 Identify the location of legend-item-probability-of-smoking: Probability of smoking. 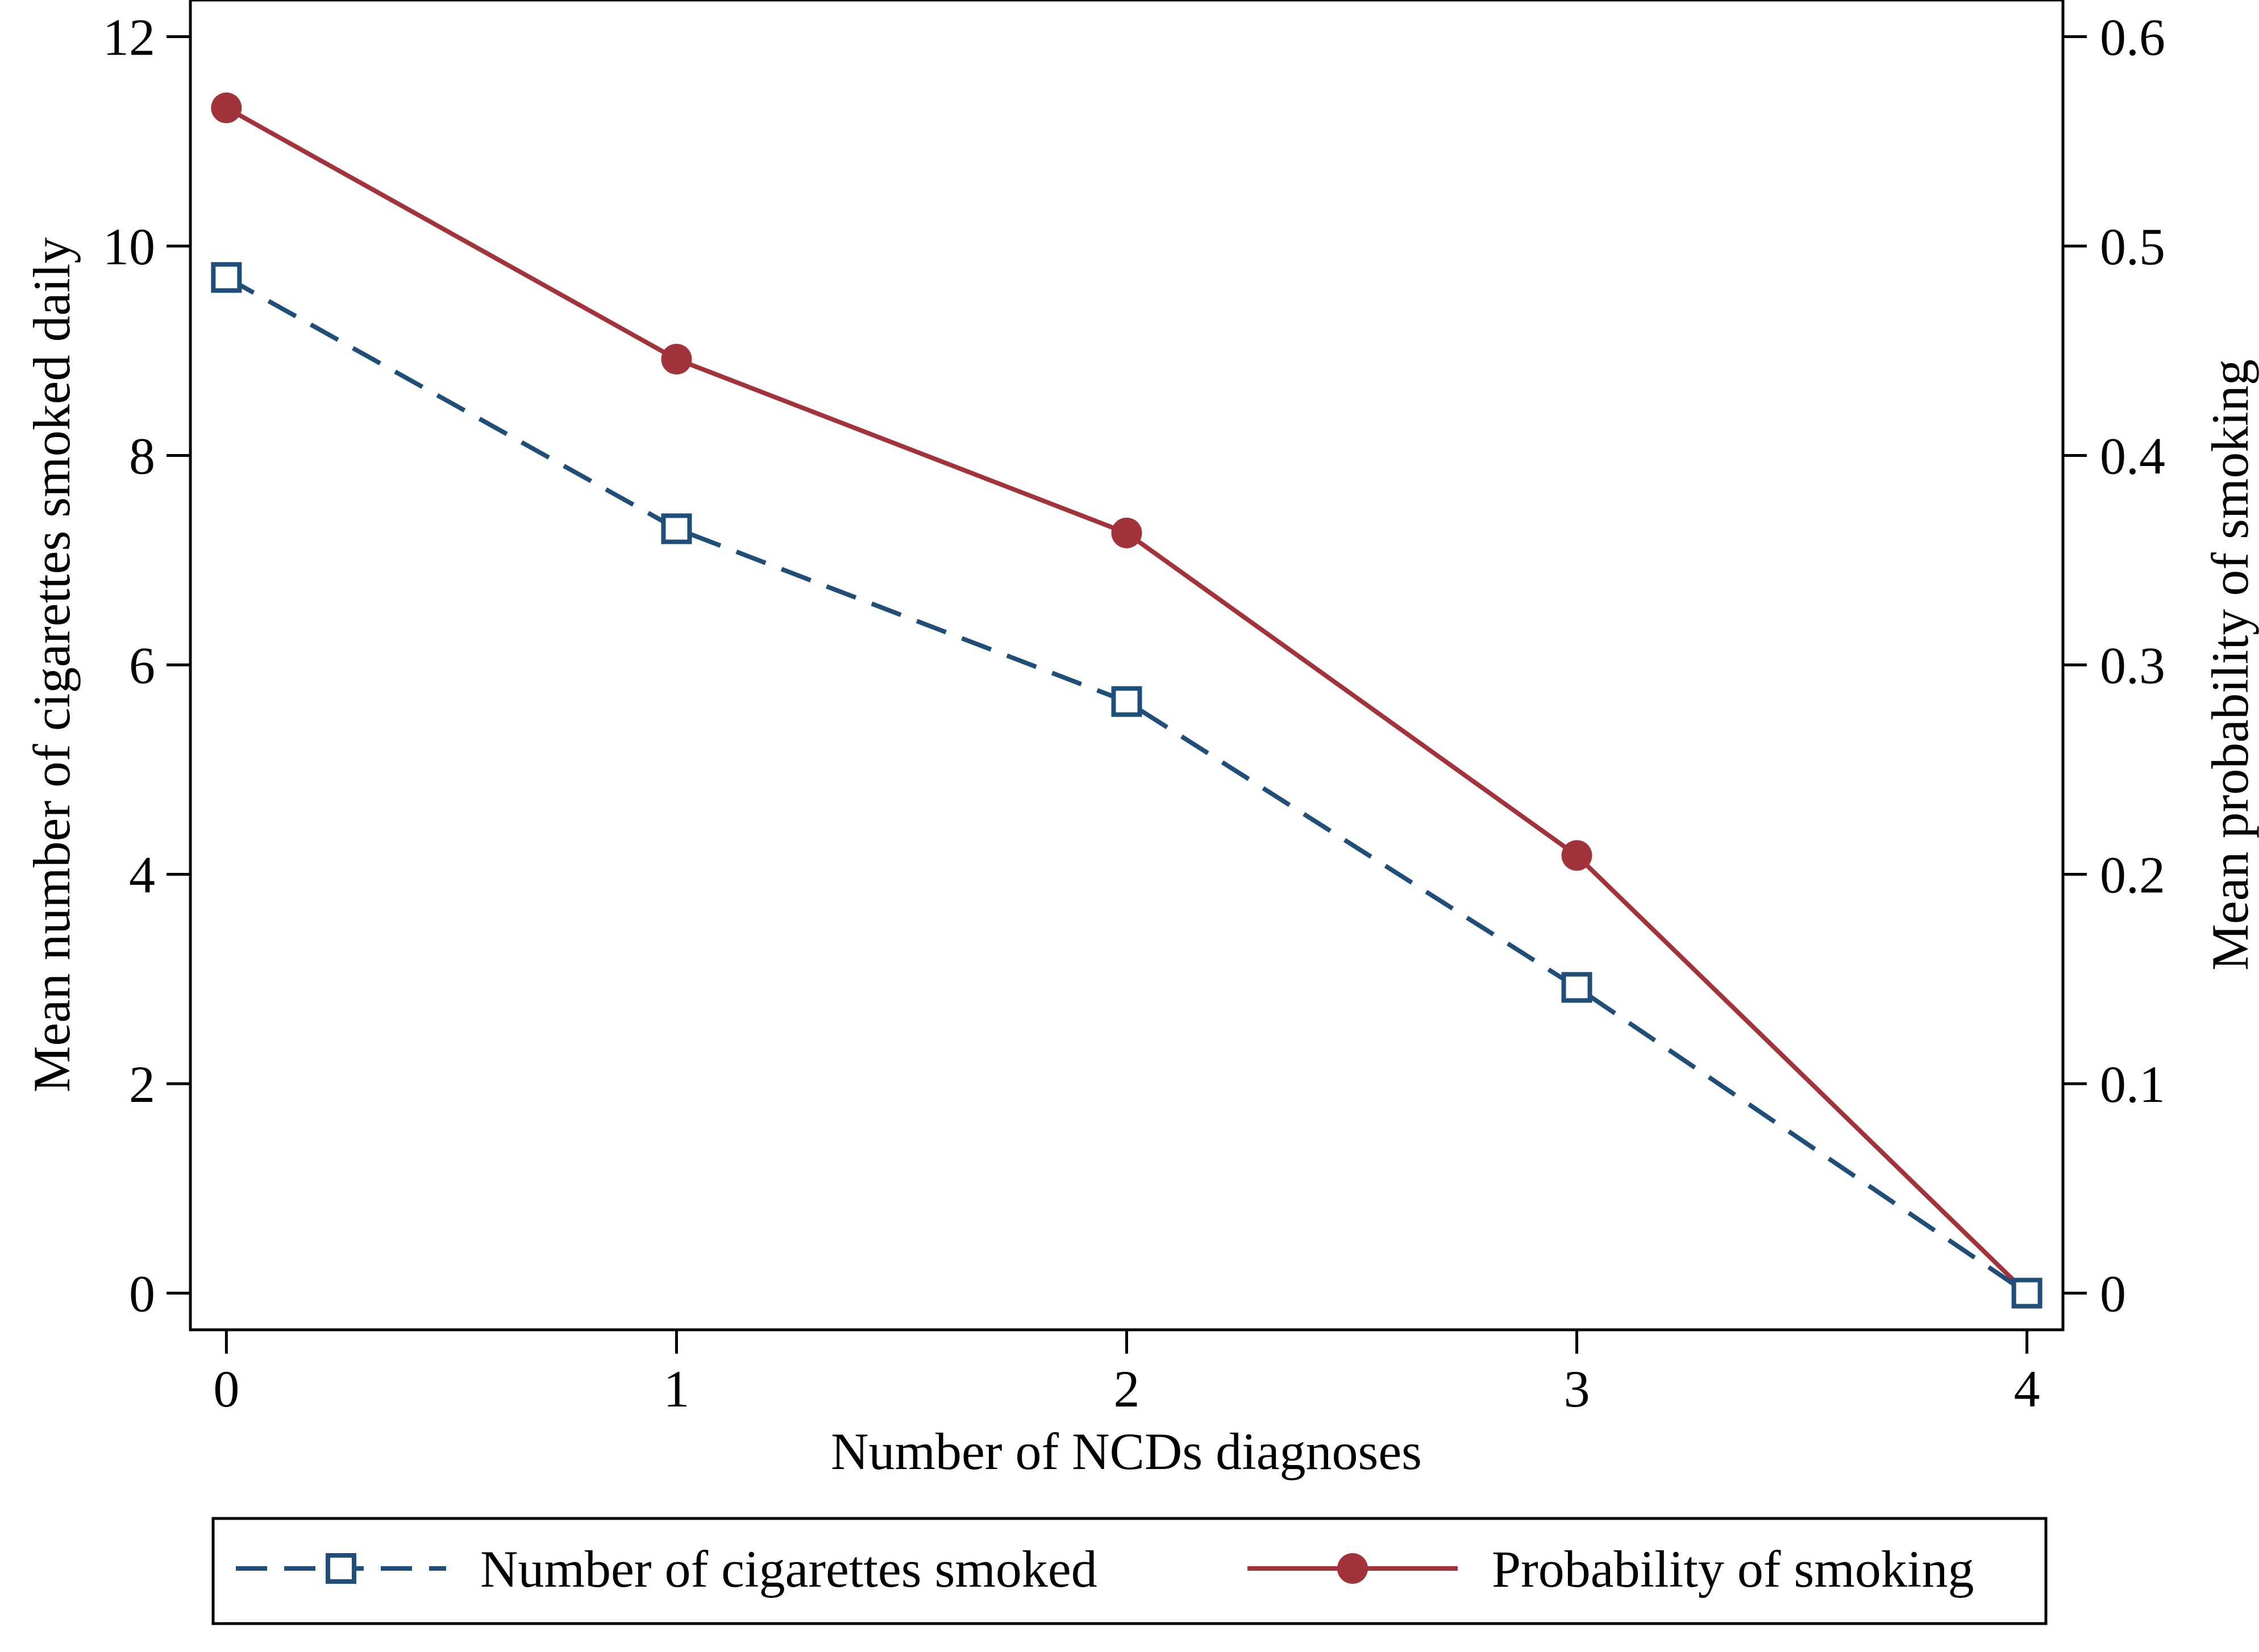
(1610, 1569).